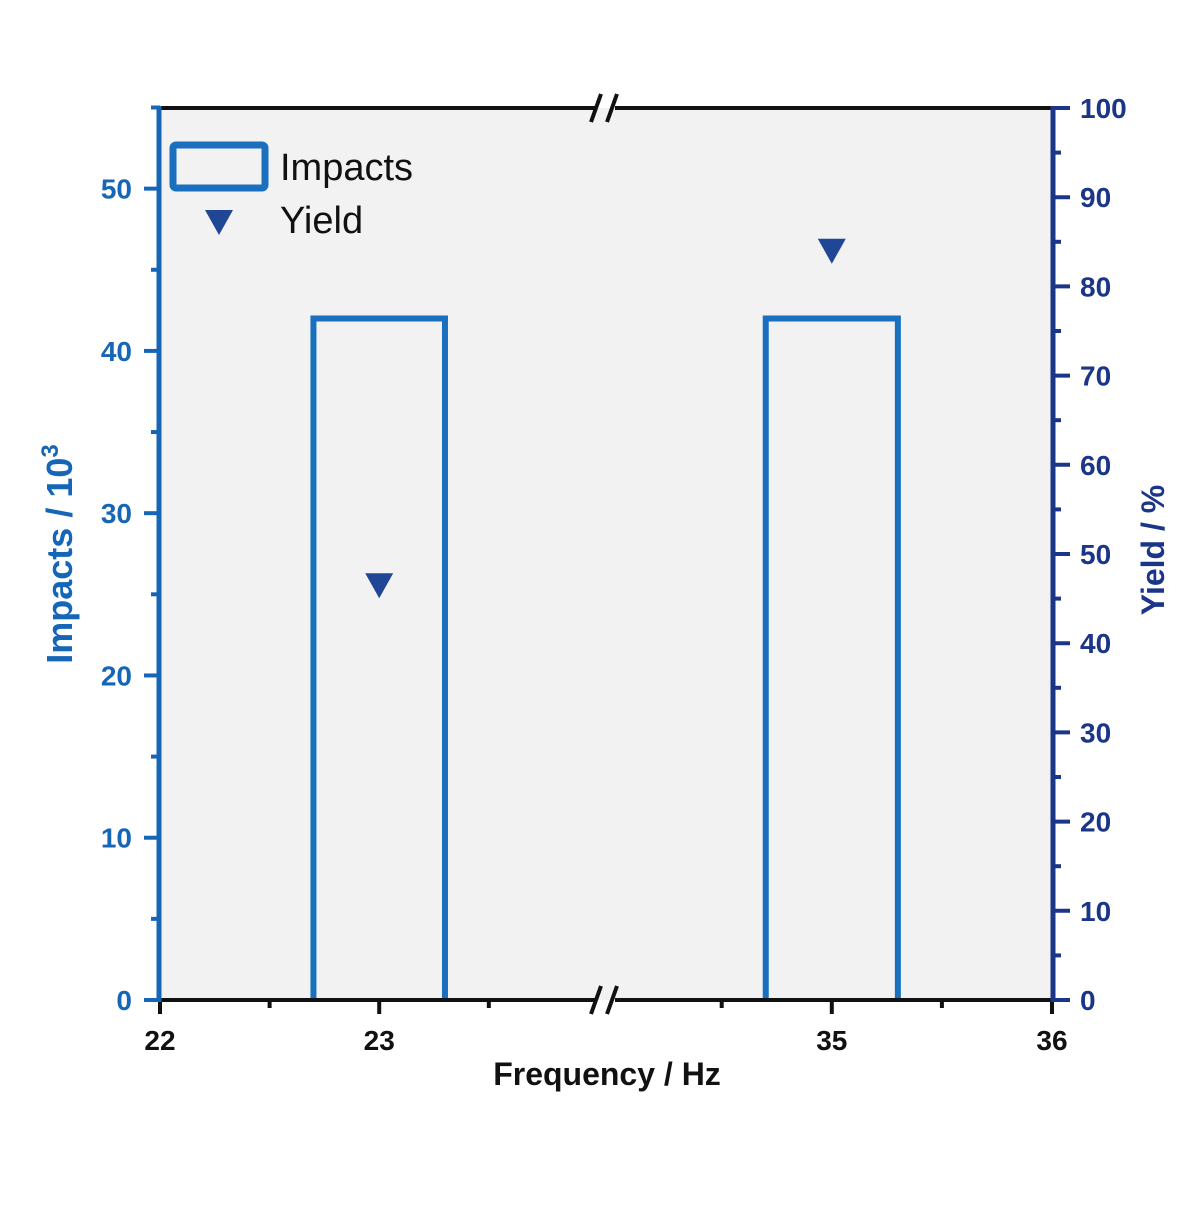  What do you see at coordinates (291, 191) in the screenshot?
I see `legend: Impacts Yield` at bounding box center [291, 191].